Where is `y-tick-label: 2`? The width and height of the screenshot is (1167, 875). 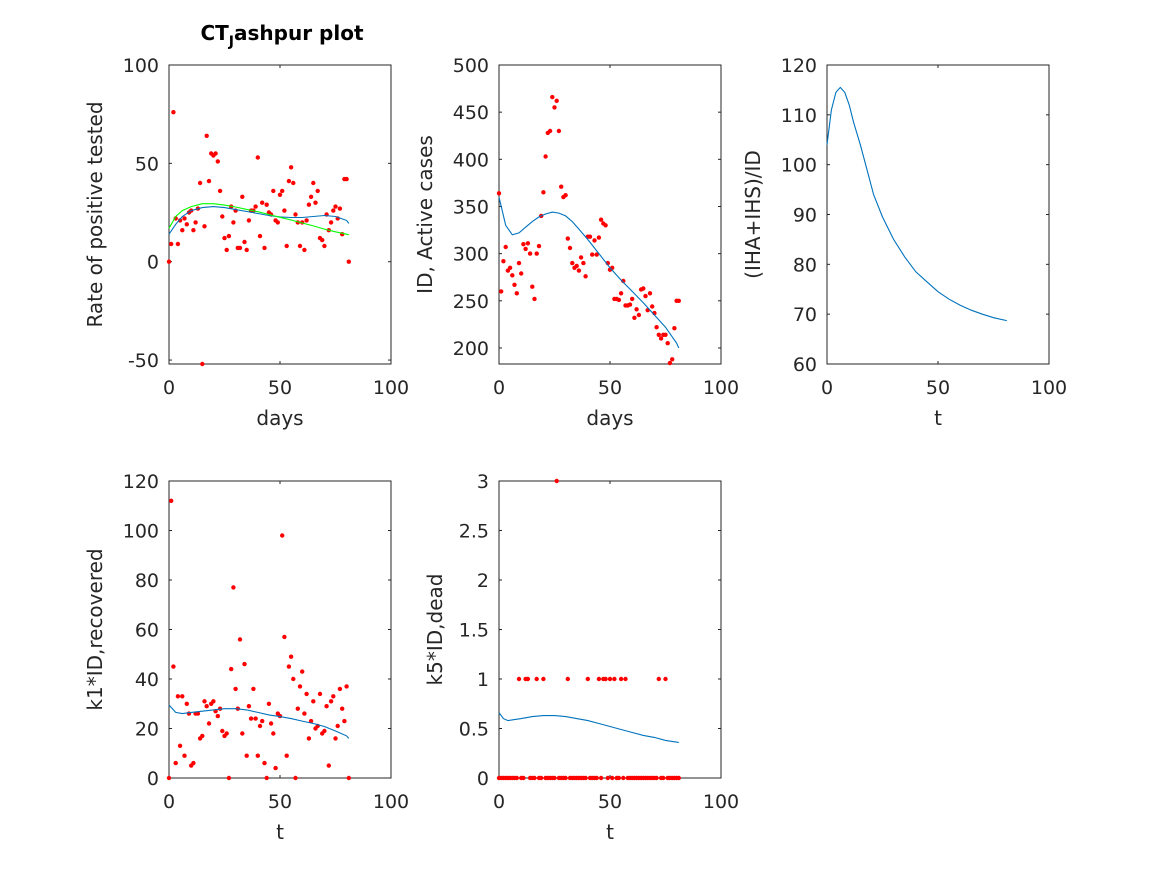 y-tick-label: 2 is located at coordinates (483, 581).